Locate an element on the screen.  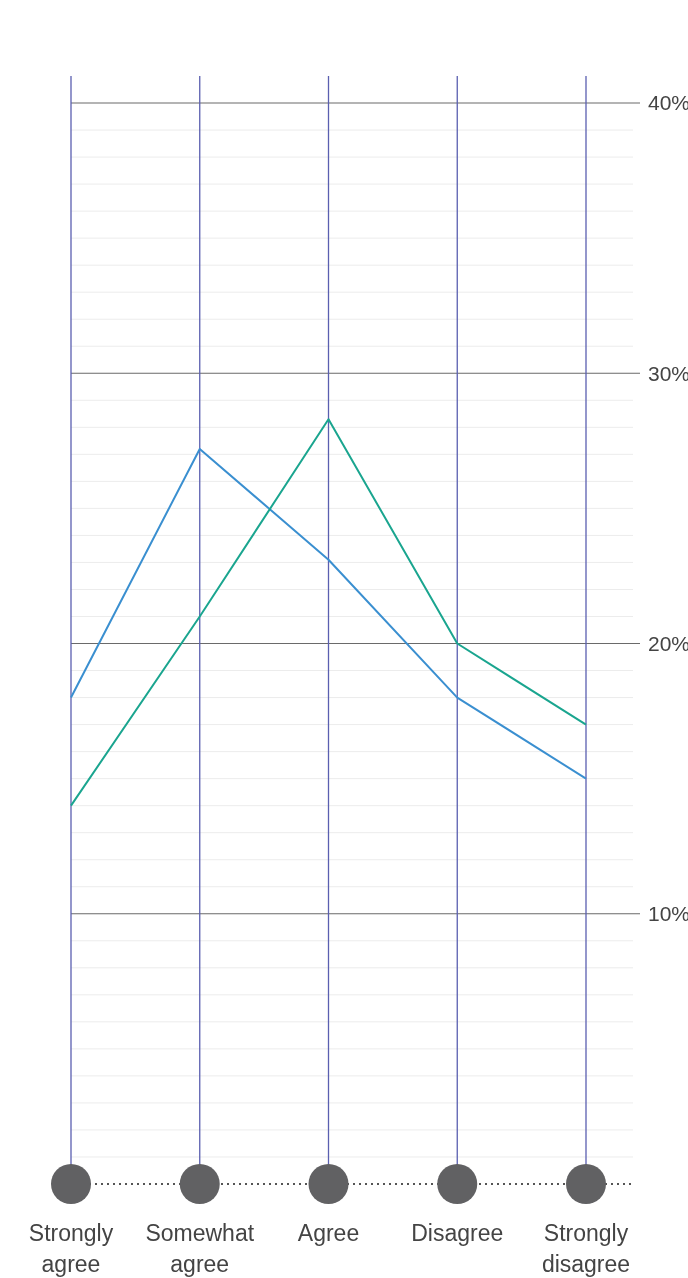
x-tick-label: Disagree is located at coordinates (457, 1233).